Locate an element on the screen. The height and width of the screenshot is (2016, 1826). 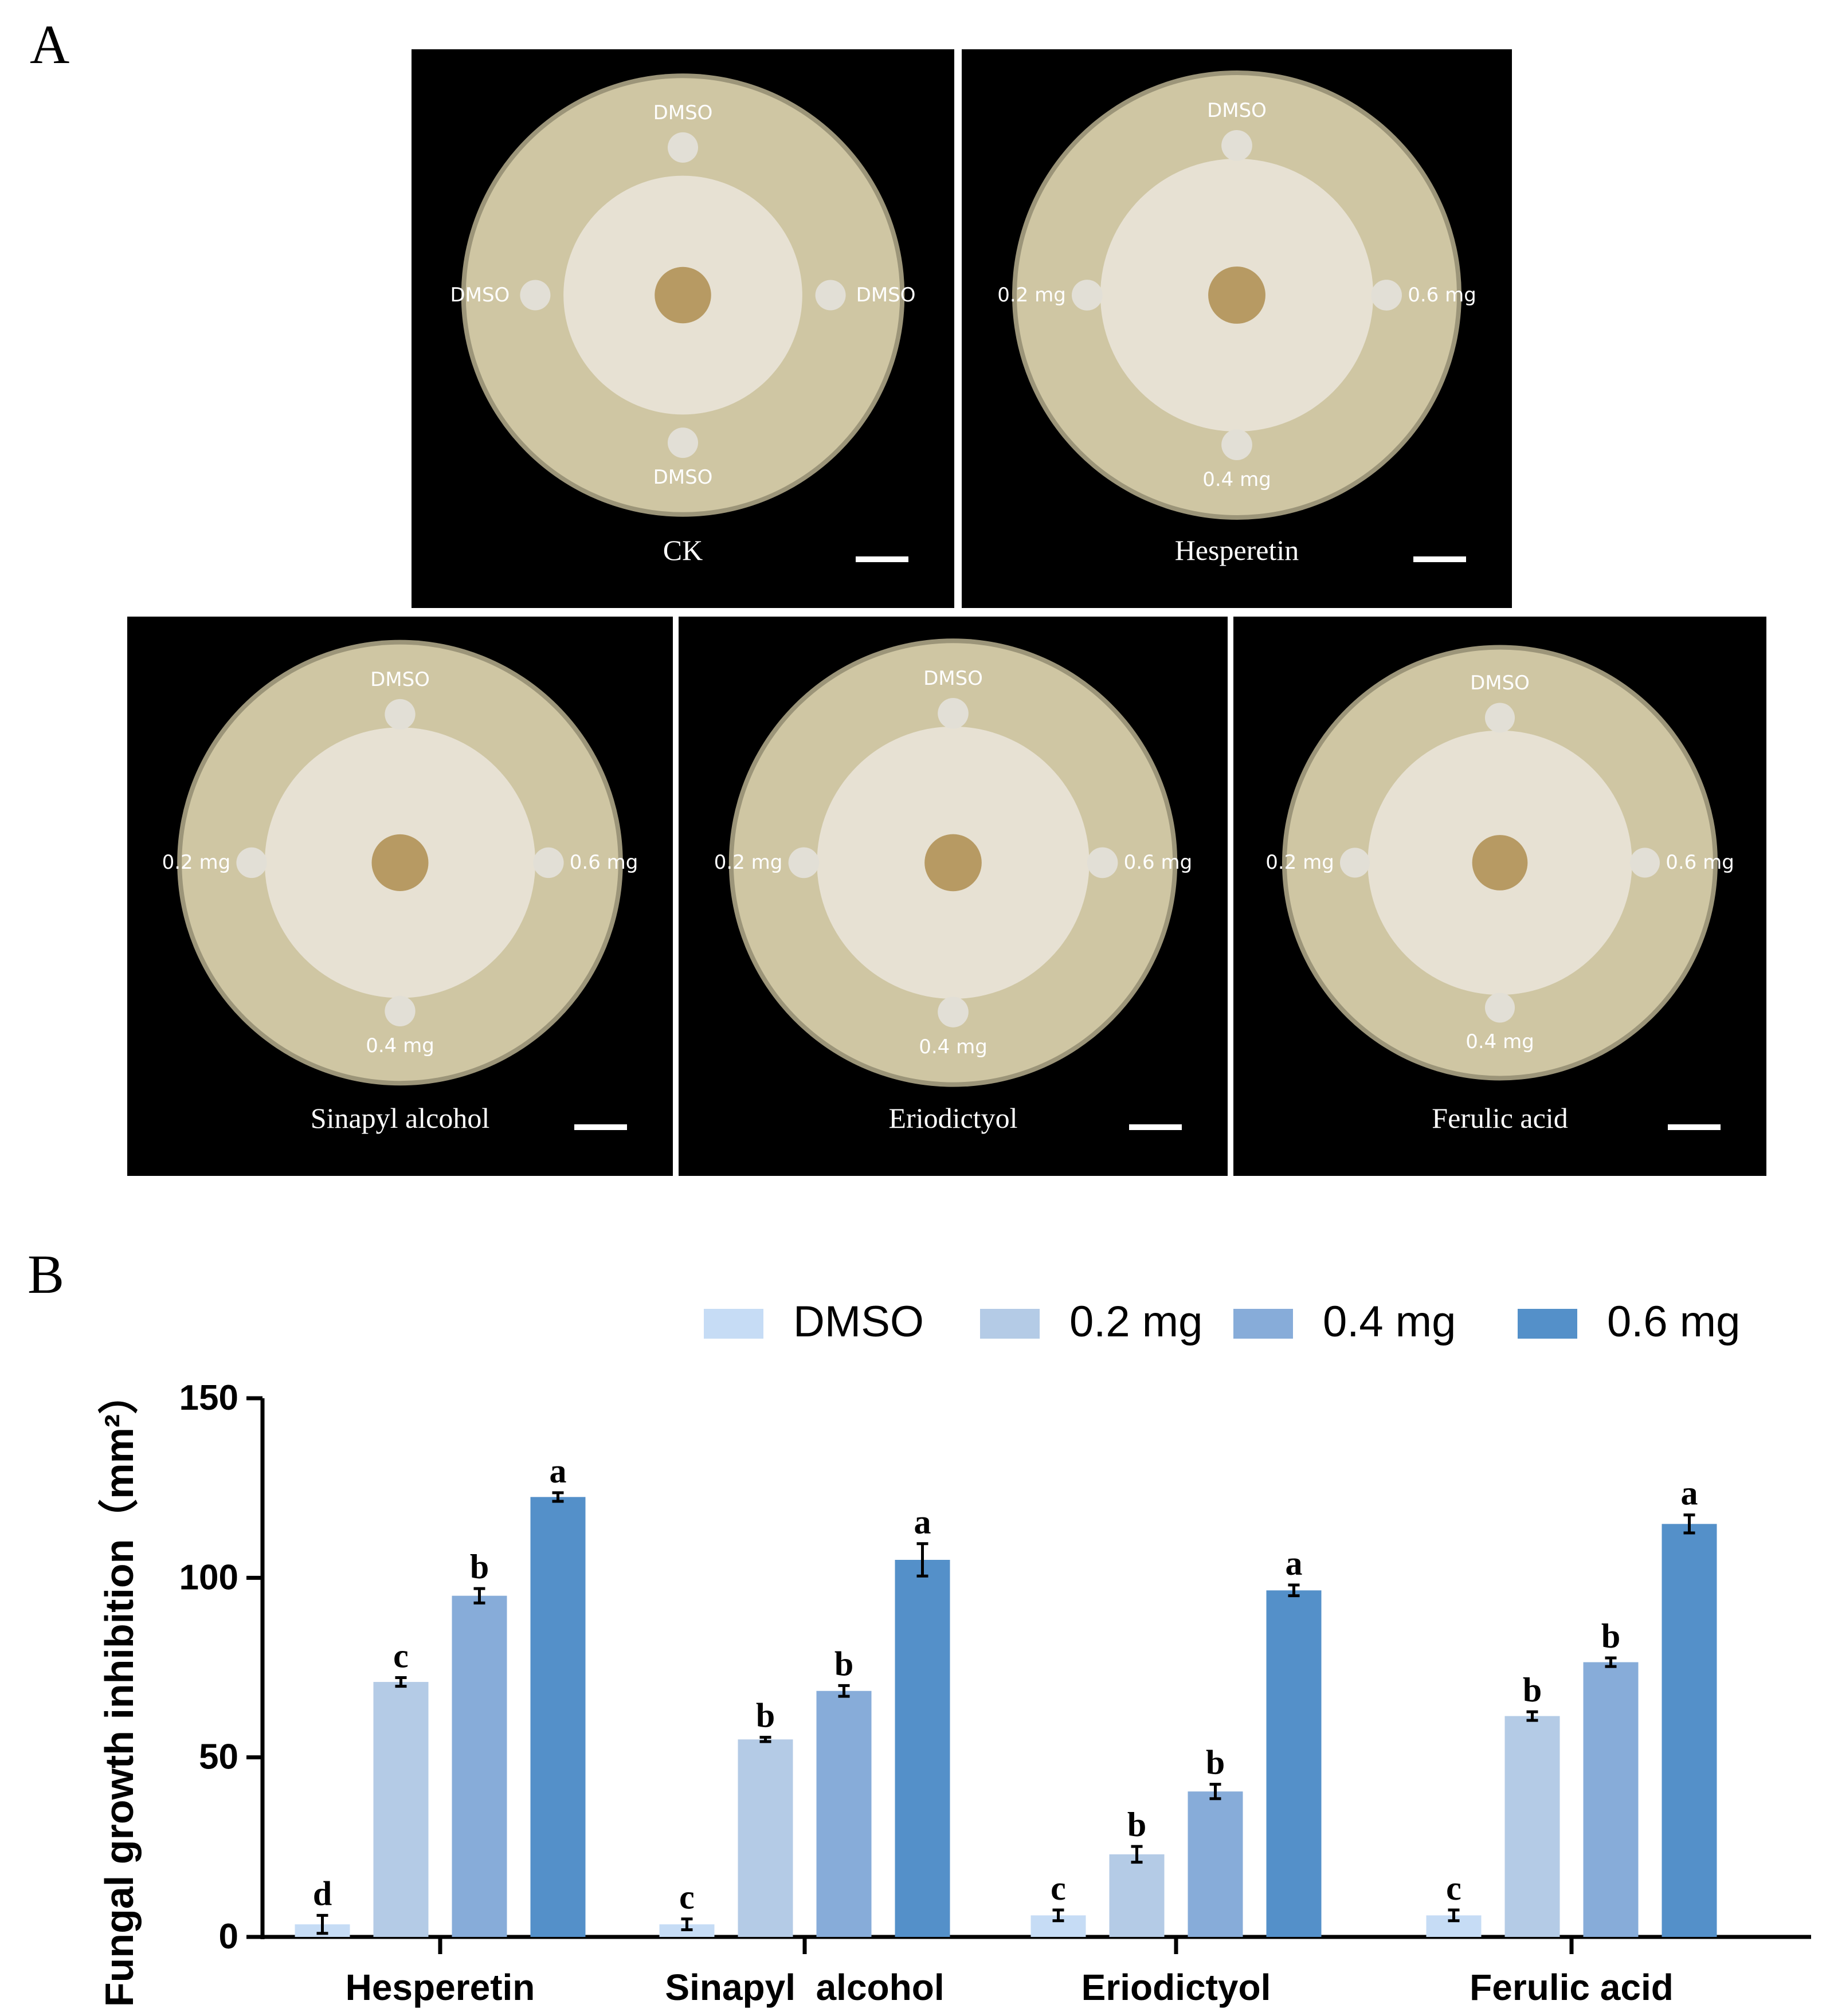
legend-label: 0.6 mg is located at coordinates (1673, 1321).